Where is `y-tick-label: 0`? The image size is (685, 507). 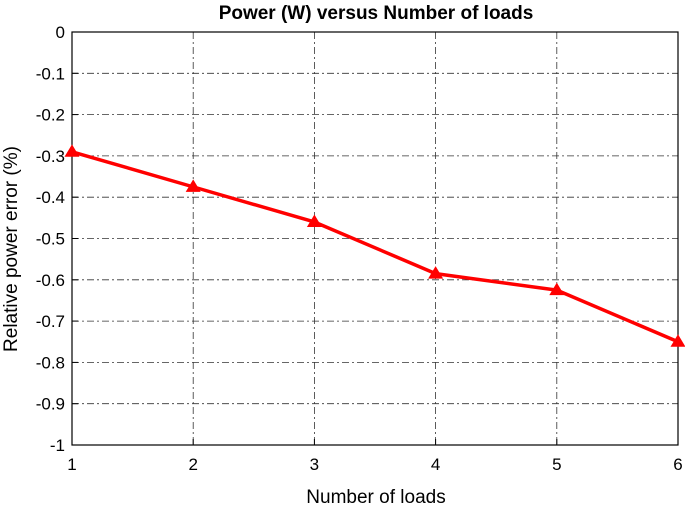 y-tick-label: 0 is located at coordinates (60, 32).